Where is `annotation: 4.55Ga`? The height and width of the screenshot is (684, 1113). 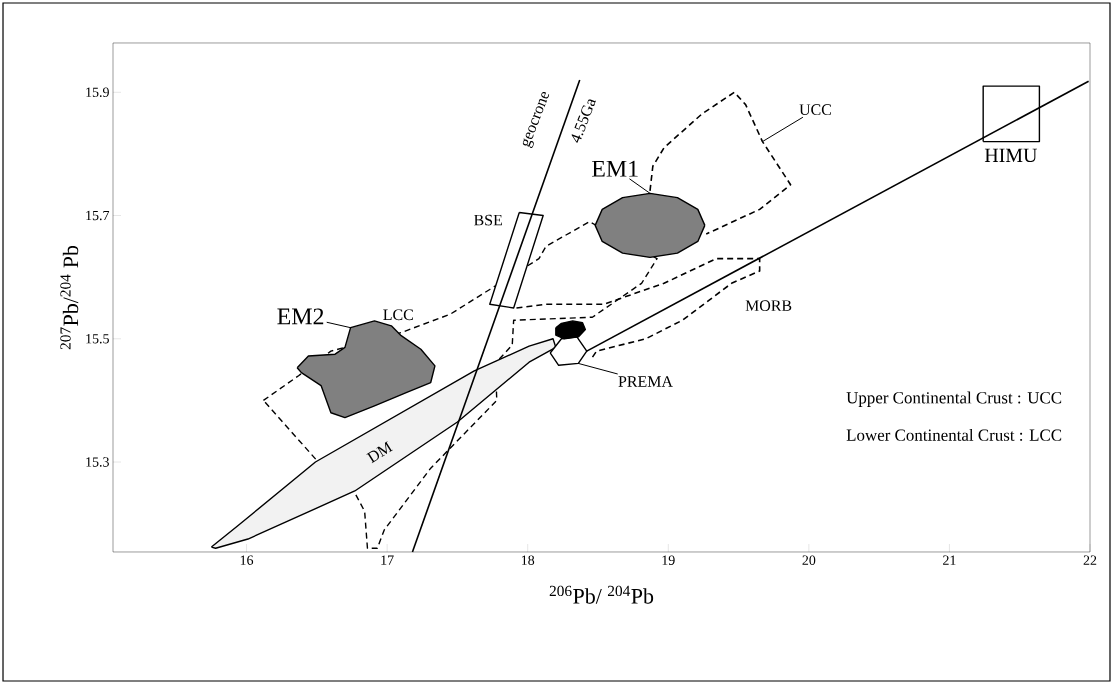
annotation: 4.55Ga is located at coordinates (584, 121).